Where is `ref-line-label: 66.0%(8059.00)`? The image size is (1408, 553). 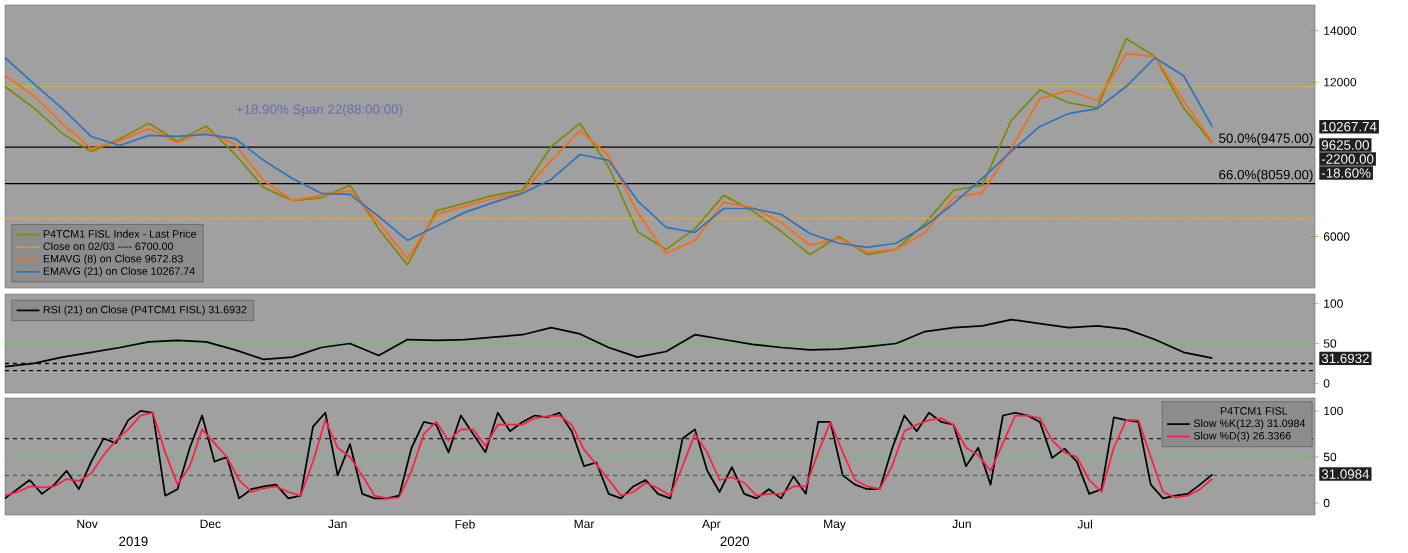 ref-line-label: 66.0%(8059.00) is located at coordinates (1266, 175).